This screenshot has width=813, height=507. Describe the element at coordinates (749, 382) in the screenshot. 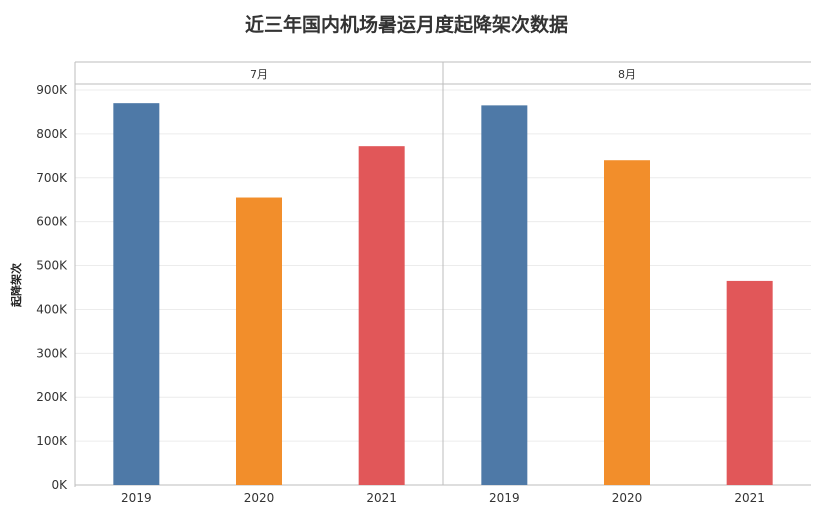

I see `bar-8月-2021` at that location.